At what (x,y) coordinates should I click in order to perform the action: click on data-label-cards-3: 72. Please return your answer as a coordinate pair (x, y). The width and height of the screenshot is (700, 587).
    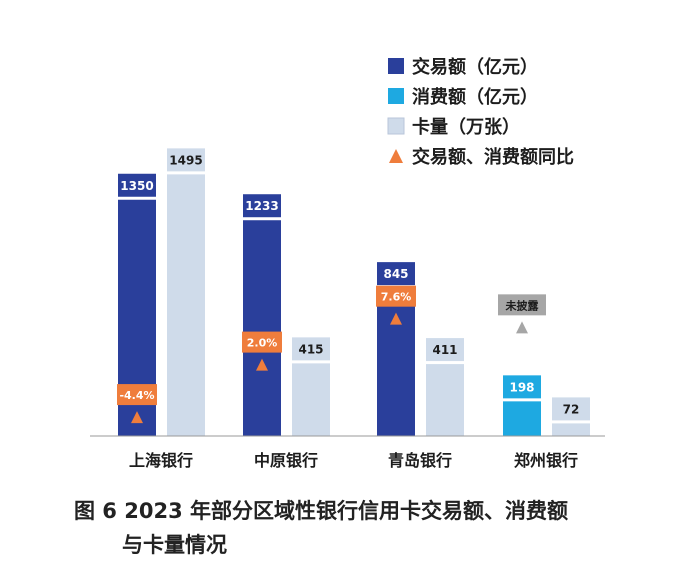
    Looking at the image, I should click on (571, 409).